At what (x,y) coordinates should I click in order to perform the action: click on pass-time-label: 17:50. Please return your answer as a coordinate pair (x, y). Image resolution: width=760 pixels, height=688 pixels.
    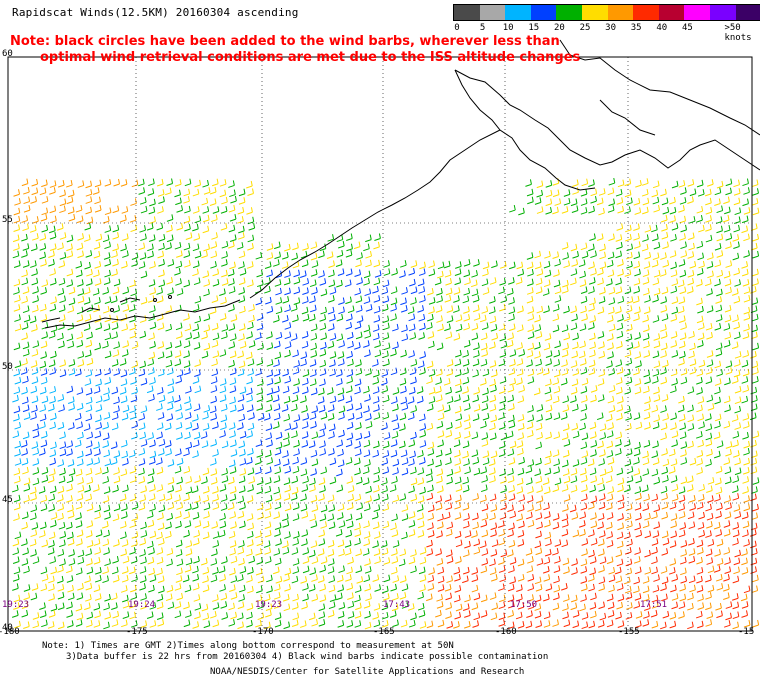
    Looking at the image, I should click on (524, 605).